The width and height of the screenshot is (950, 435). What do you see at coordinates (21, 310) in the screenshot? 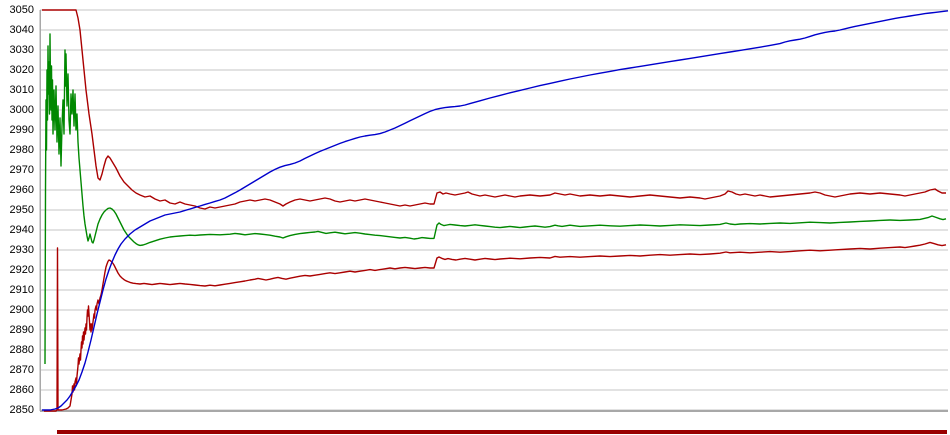
I see `y-axis-tick-label: 2900` at bounding box center [21, 310].